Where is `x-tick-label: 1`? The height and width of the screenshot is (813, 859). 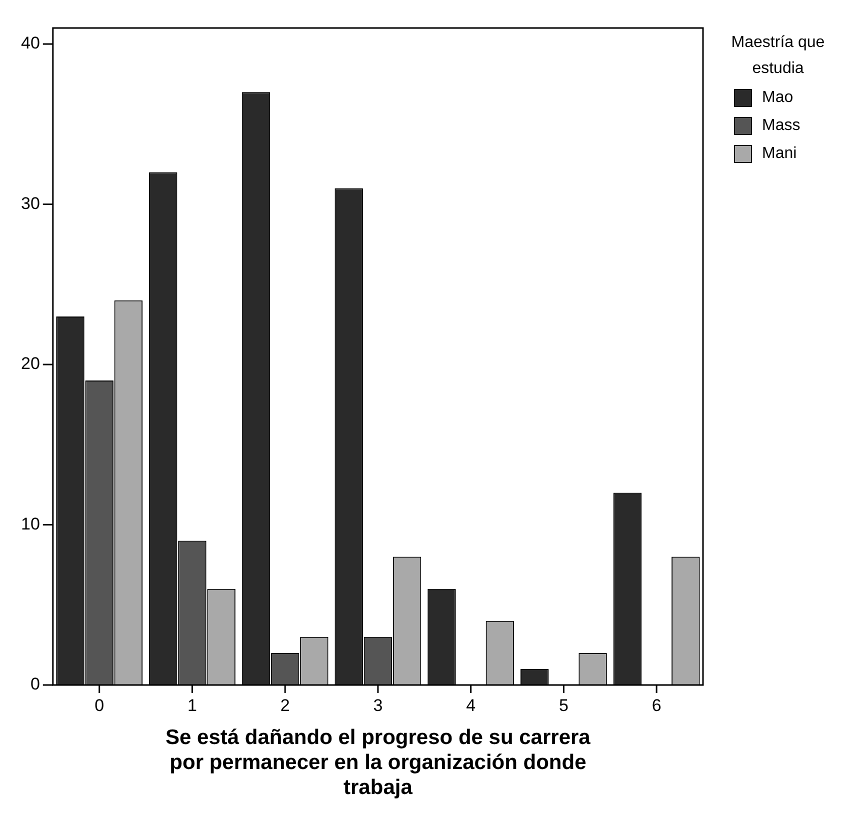
x-tick-label: 1 is located at coordinates (192, 705).